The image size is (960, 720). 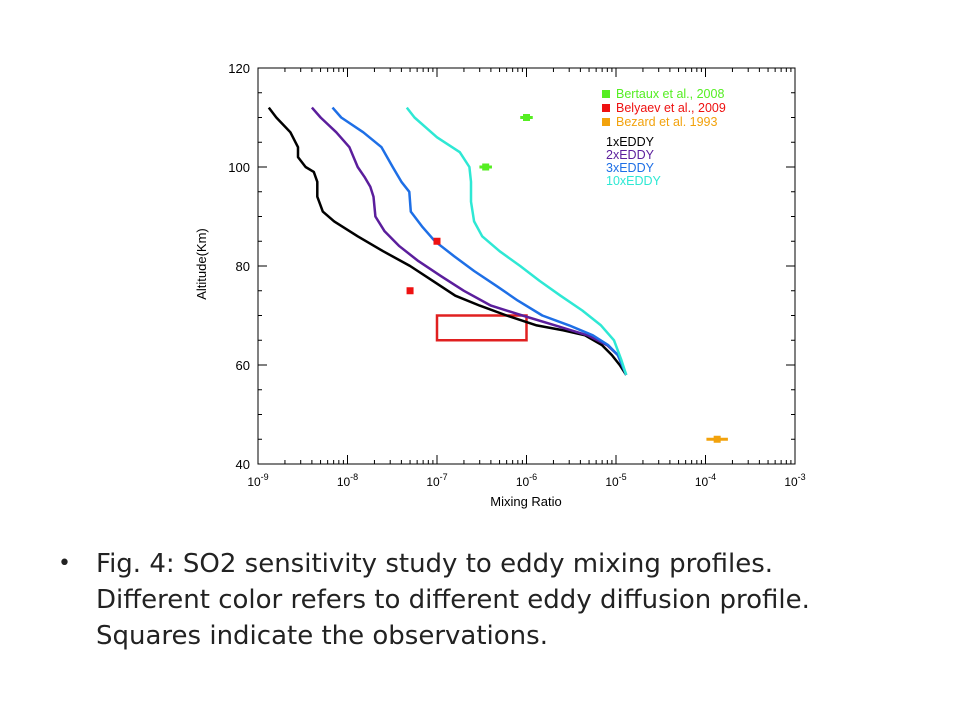 What do you see at coordinates (526, 501) in the screenshot?
I see `x-axis-label: Mixing Ratio` at bounding box center [526, 501].